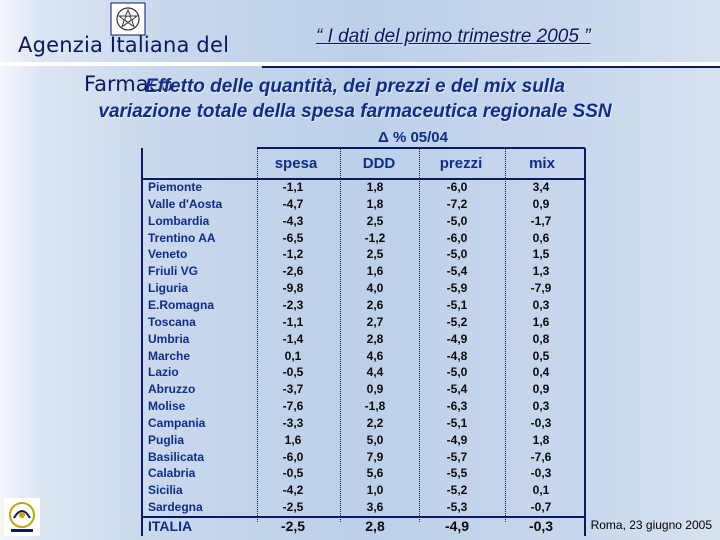 Image resolution: width=720 pixels, height=540 pixels. Describe the element at coordinates (293, 422) in the screenshot. I see `cell-spesa: -3,3` at that location.